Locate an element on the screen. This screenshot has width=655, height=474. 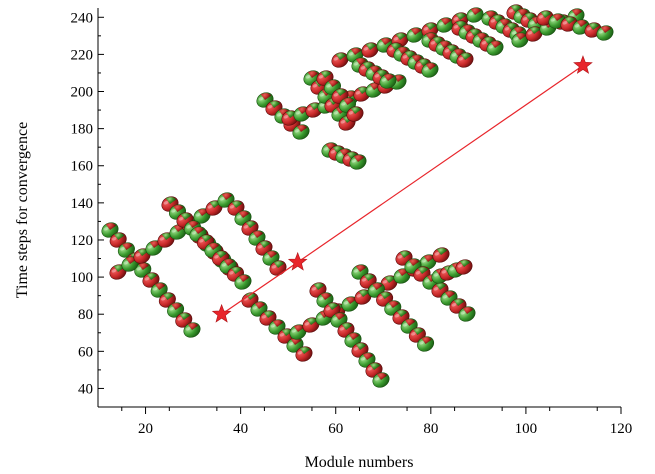
robot-cluster-left is located at coordinates (194, 265).